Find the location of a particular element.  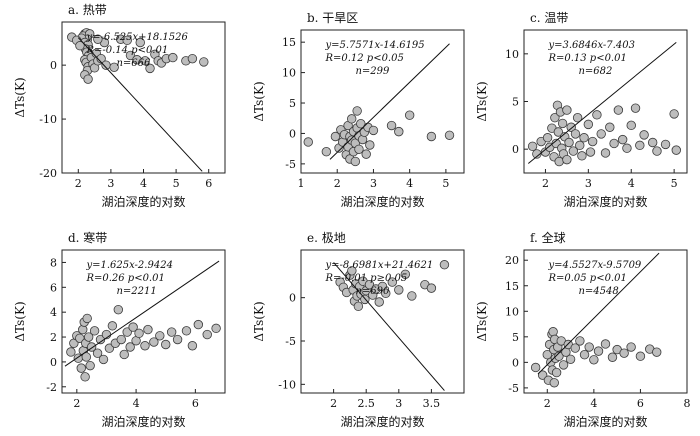

y-tick-label: 10 is located at coordinates (289, 73).